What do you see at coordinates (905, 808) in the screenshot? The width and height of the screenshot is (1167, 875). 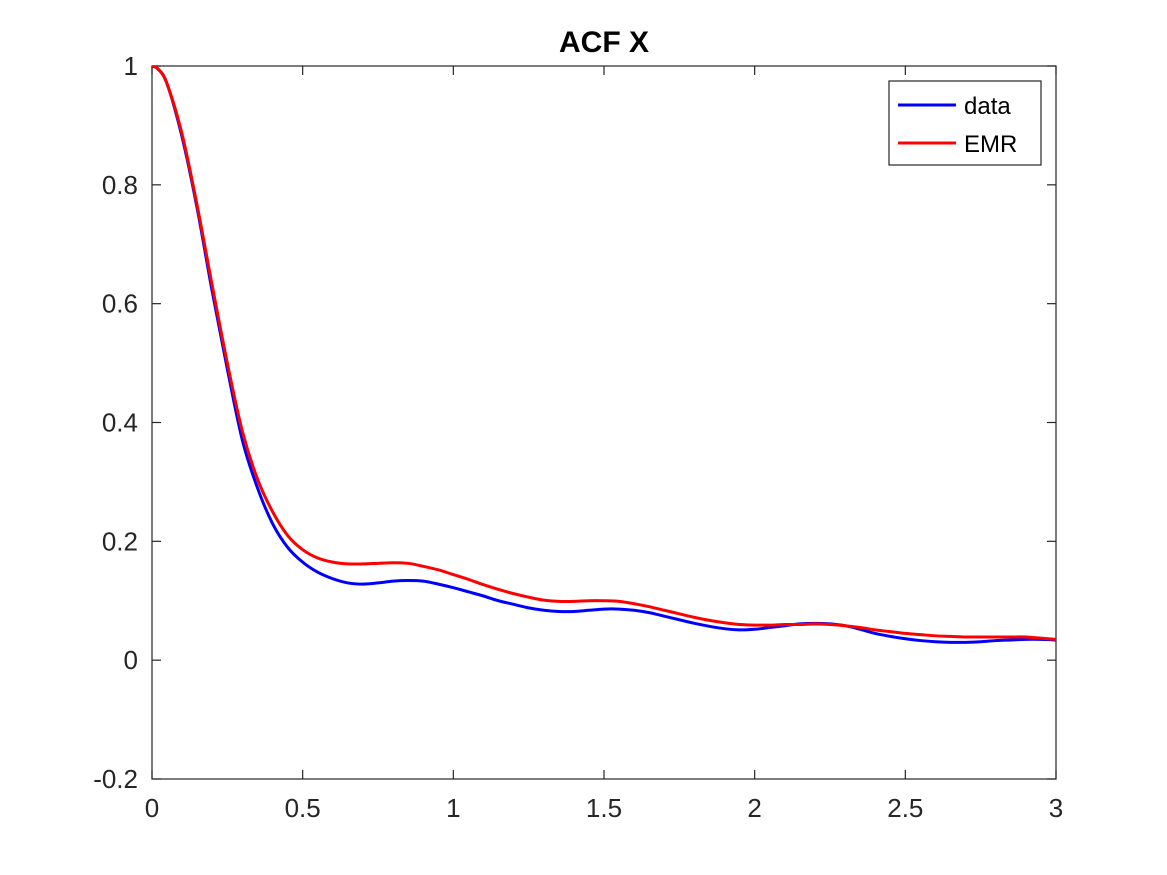 I see `x-tick-label: 2.5` at bounding box center [905, 808].